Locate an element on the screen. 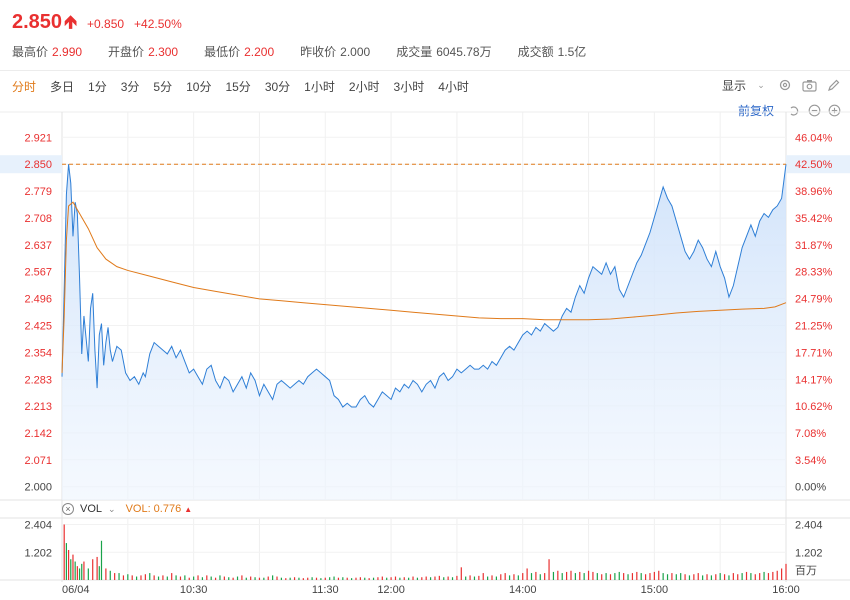  tab-period: 1小时 is located at coordinates (319, 87).